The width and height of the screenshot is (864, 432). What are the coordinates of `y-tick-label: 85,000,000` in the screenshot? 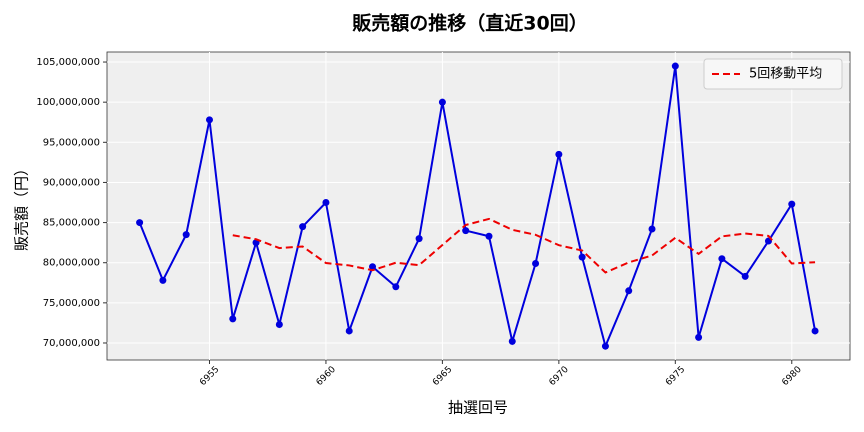 It's located at (71, 223).